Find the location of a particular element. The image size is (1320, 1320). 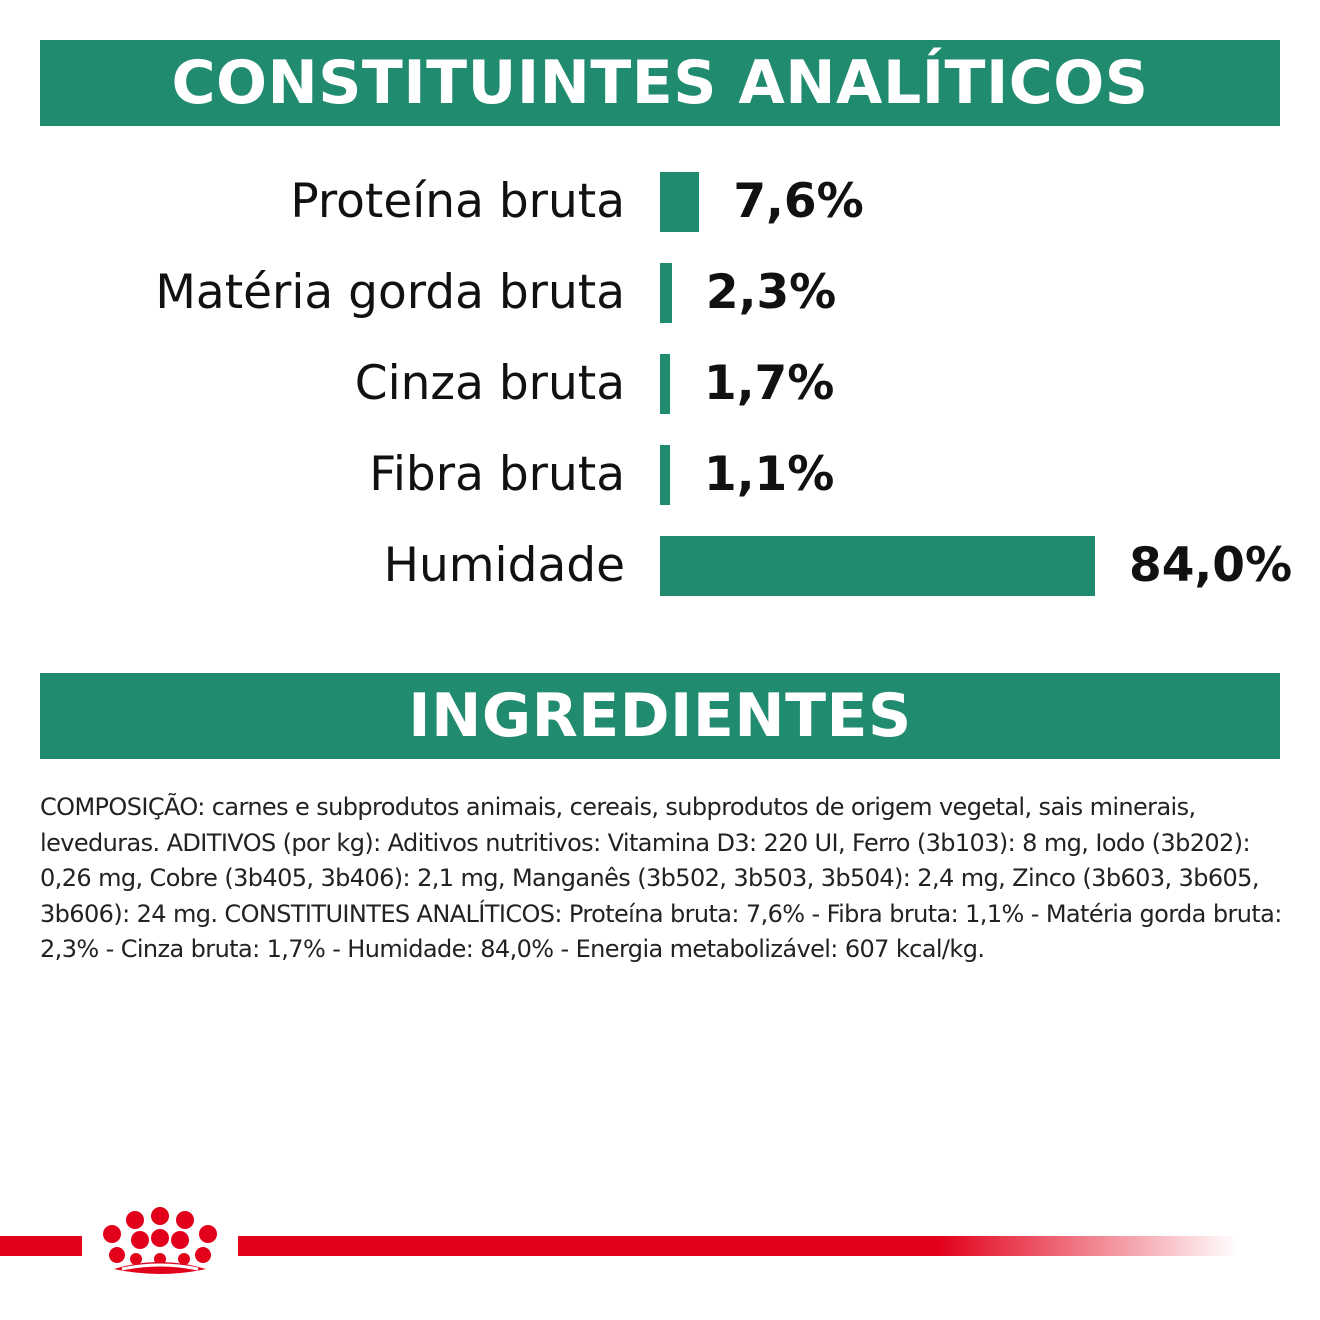

bar-label: Fibra bruta is located at coordinates (497, 474).